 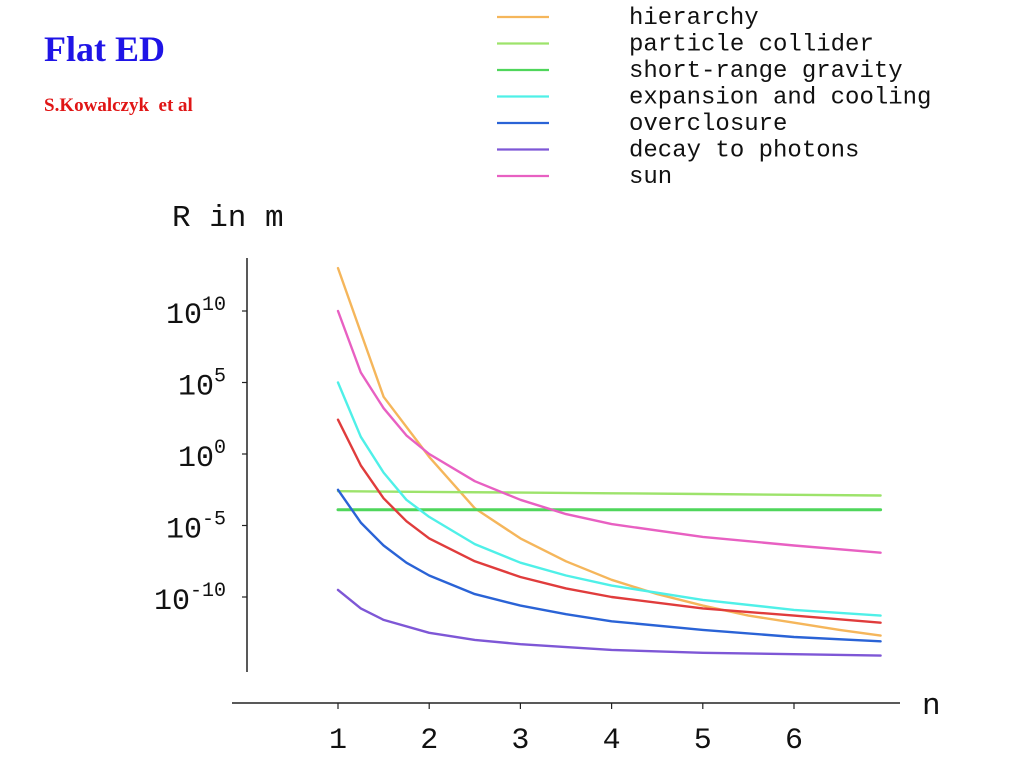 I want to click on x-tick-label: 5, so click(x=703, y=741).